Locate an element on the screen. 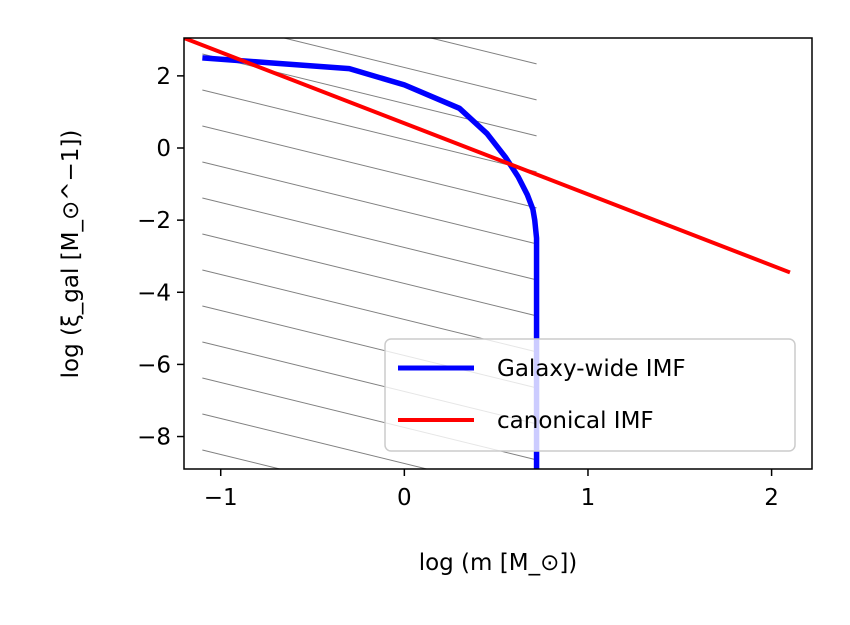  y-axis-ticks: 2 0 −2 −4 −6 −8 is located at coordinates (160, 257).